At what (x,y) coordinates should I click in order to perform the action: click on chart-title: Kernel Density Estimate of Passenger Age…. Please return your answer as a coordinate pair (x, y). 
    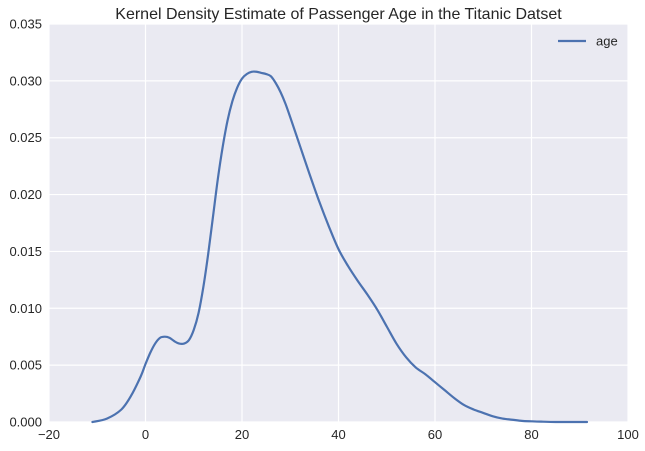
    Looking at the image, I should click on (338, 14).